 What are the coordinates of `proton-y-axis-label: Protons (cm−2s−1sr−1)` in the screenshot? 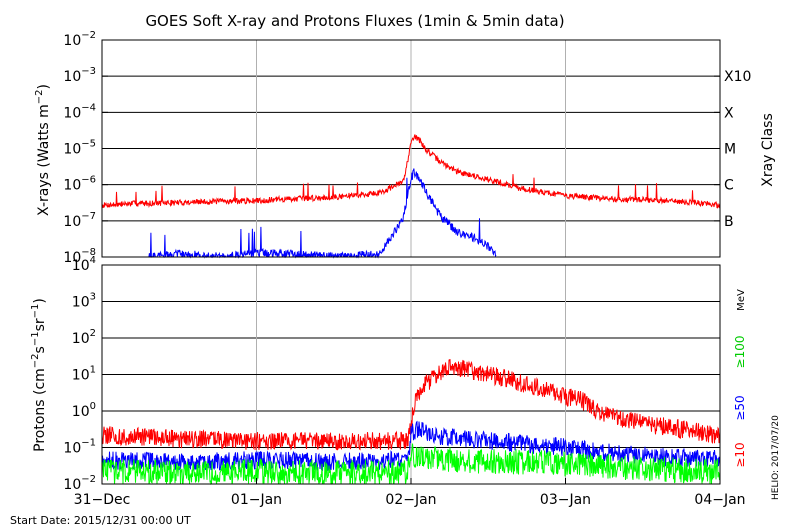 It's located at (39, 375).